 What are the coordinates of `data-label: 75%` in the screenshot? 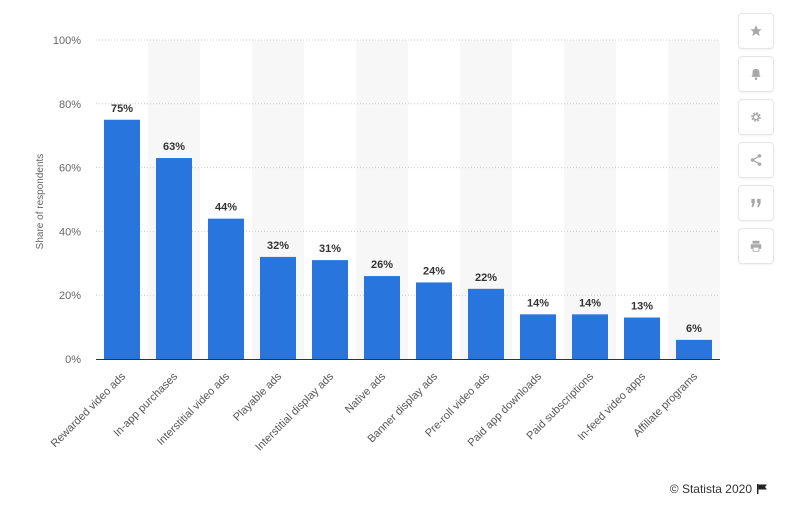 It's located at (122, 109).